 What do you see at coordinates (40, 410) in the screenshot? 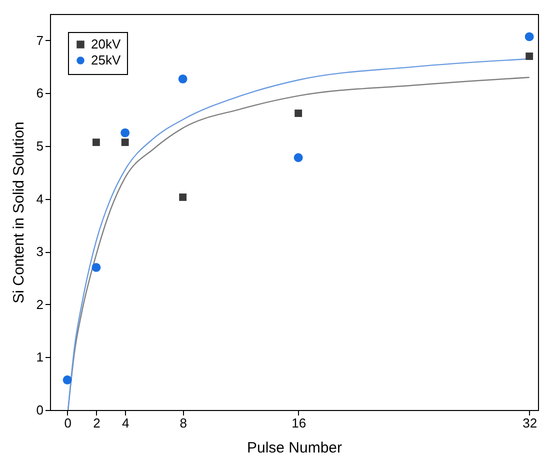
I see `y-tick-label: 0` at bounding box center [40, 410].